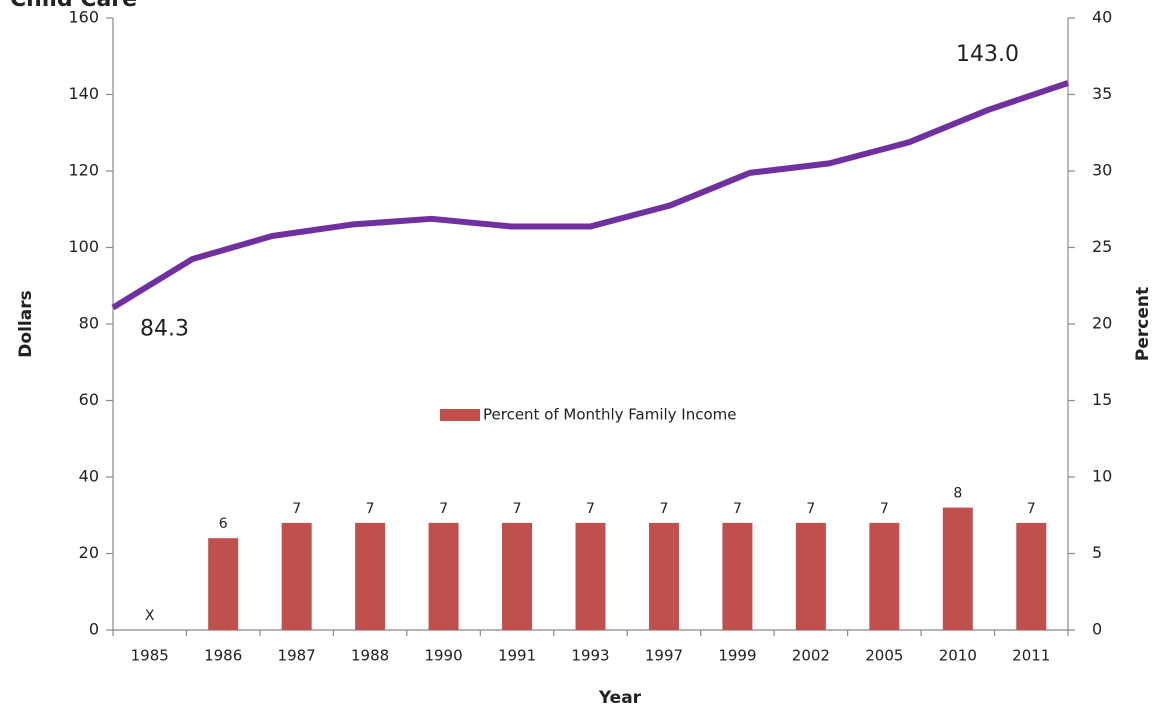 The width and height of the screenshot is (1155, 710). I want to click on y-tick-label: 40, so click(89, 476).